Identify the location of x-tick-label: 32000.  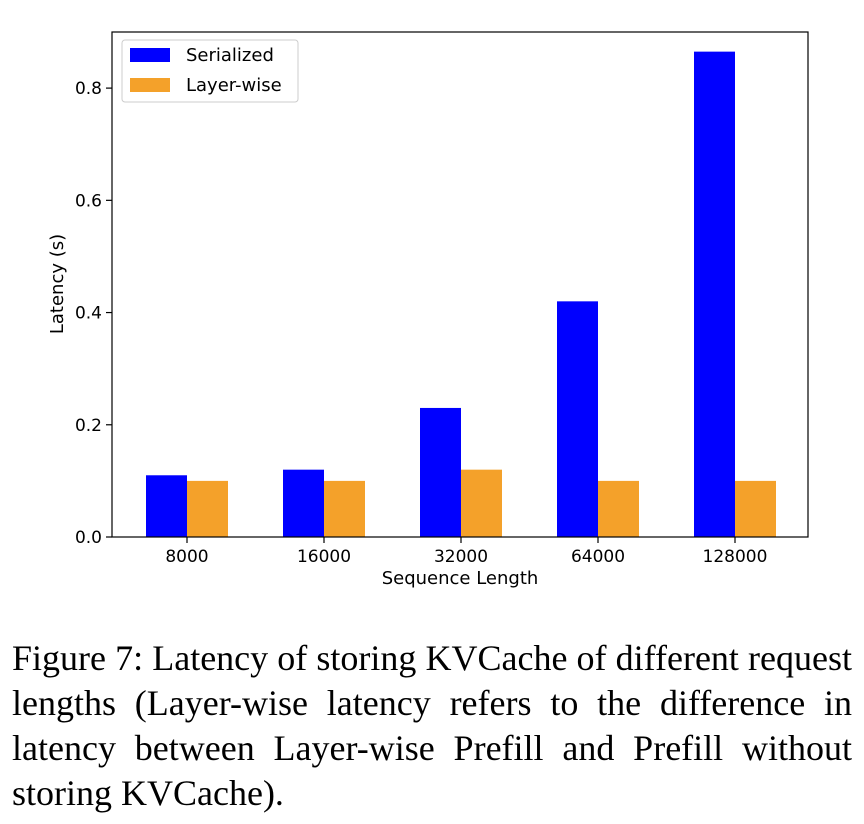
(461, 557).